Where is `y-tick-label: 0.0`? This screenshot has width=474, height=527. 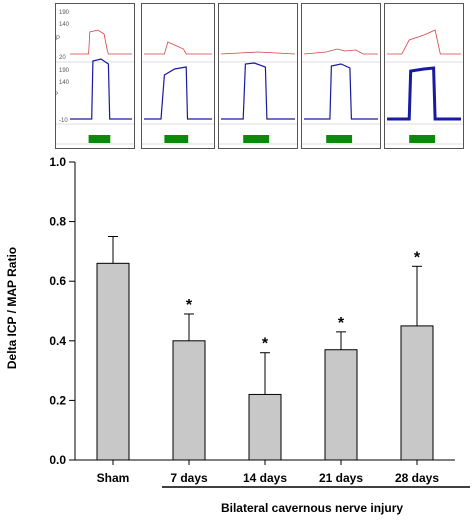 y-tick-label: 0.0 is located at coordinates (57, 460).